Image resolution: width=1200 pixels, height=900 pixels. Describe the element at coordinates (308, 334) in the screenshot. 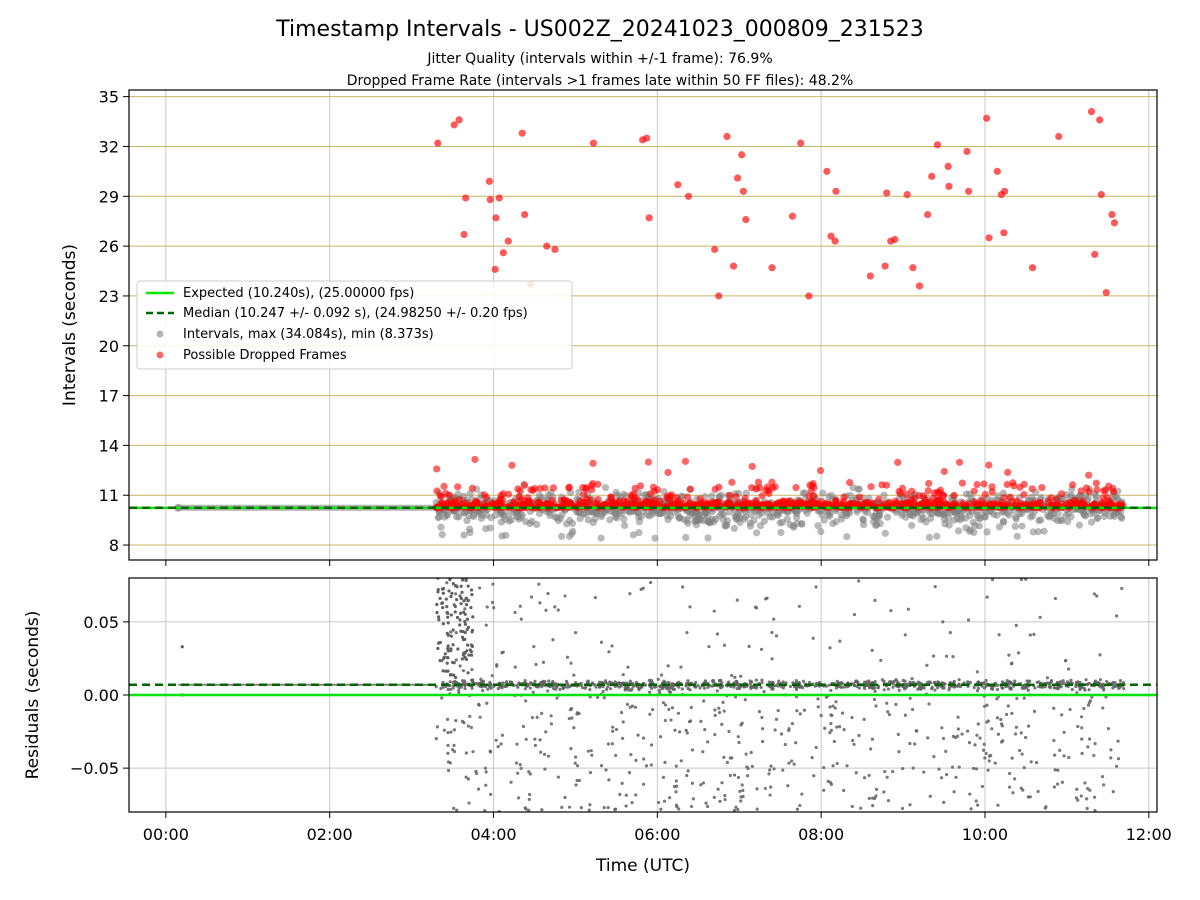

I see `legend-label-intervals: Intervals, max (34.084s), min (8.373s)` at that location.